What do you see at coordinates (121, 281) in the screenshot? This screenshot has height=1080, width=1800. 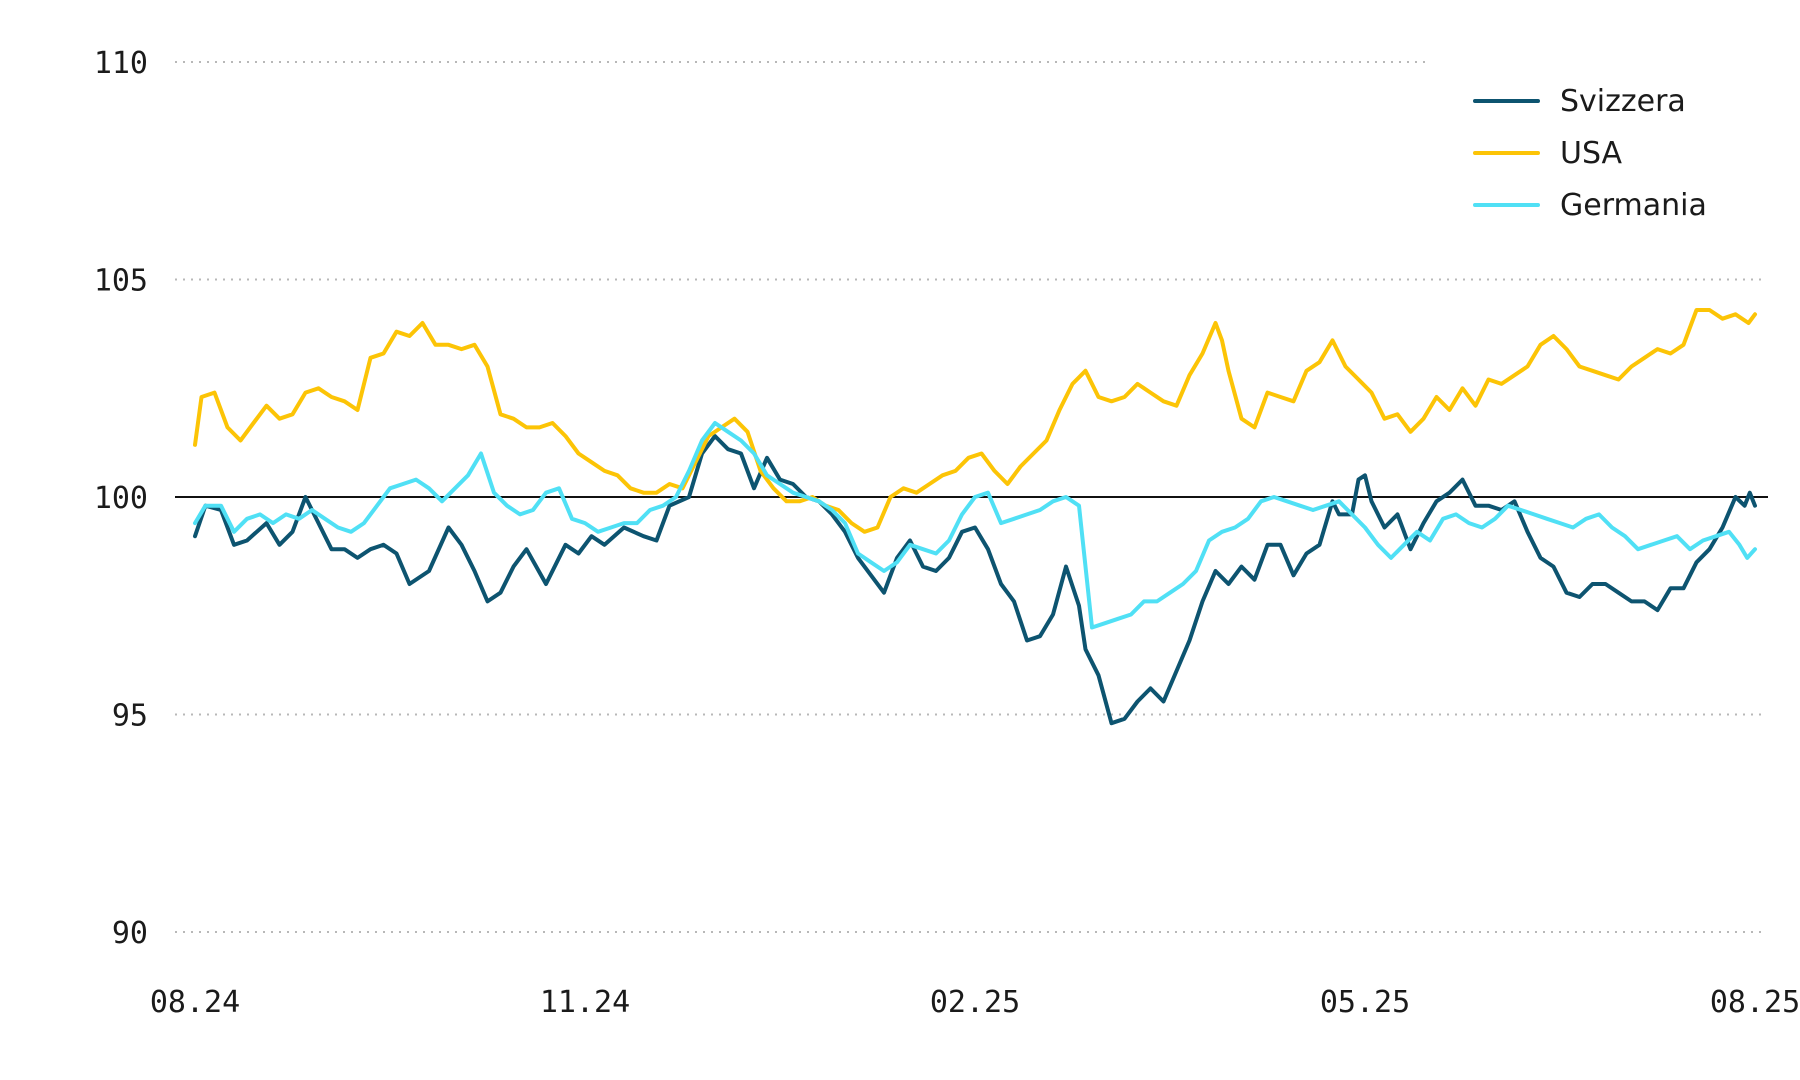 I see `y-tick-label: 105` at bounding box center [121, 281].